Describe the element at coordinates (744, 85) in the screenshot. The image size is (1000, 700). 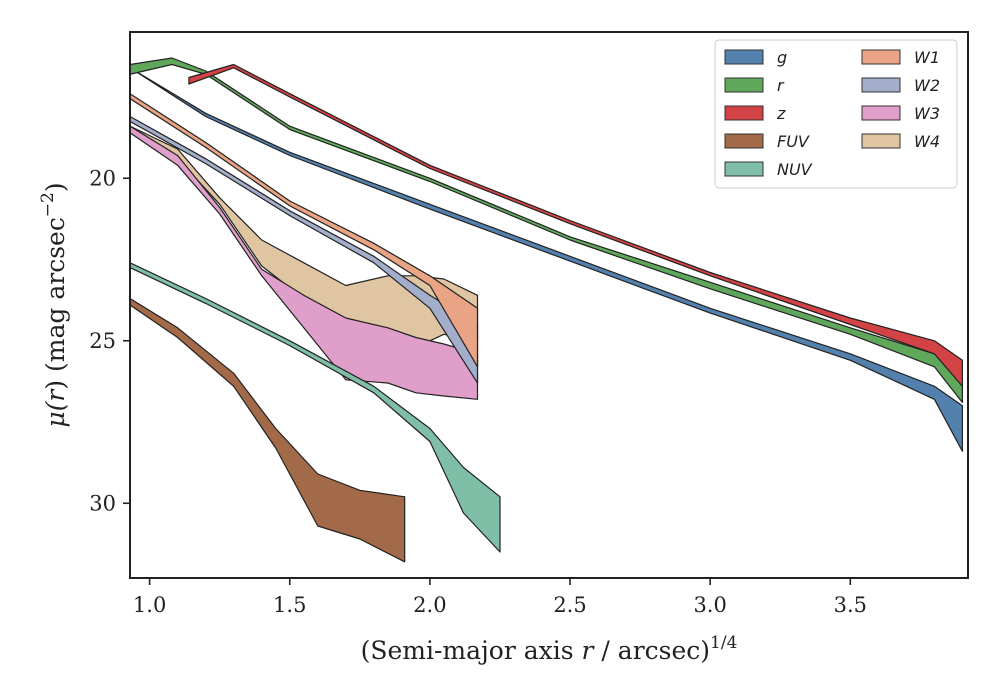
I see `legend-swatch-r` at that location.